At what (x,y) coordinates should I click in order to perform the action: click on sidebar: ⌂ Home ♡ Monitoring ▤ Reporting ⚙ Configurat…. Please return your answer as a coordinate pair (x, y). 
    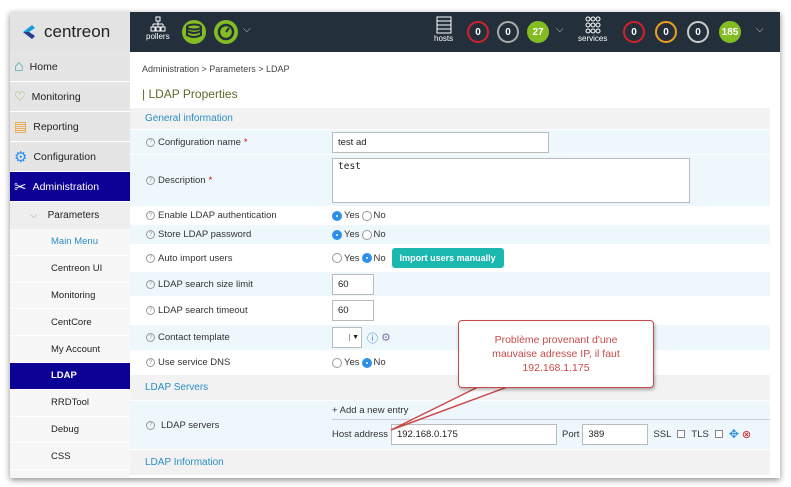
    Looking at the image, I should click on (70, 265).